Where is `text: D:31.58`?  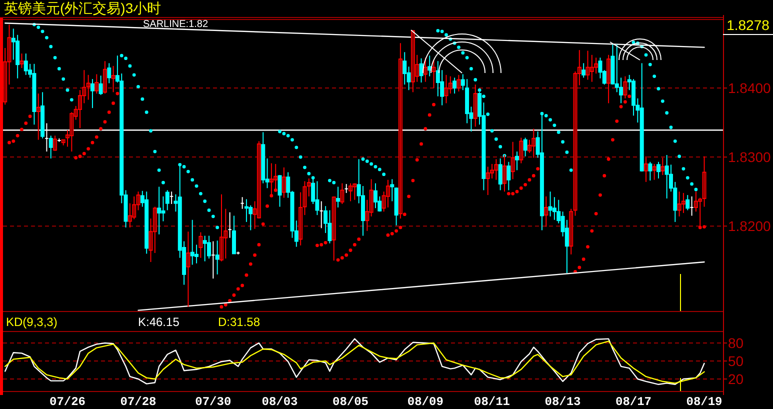 text: D:31.58 is located at coordinates (239, 322).